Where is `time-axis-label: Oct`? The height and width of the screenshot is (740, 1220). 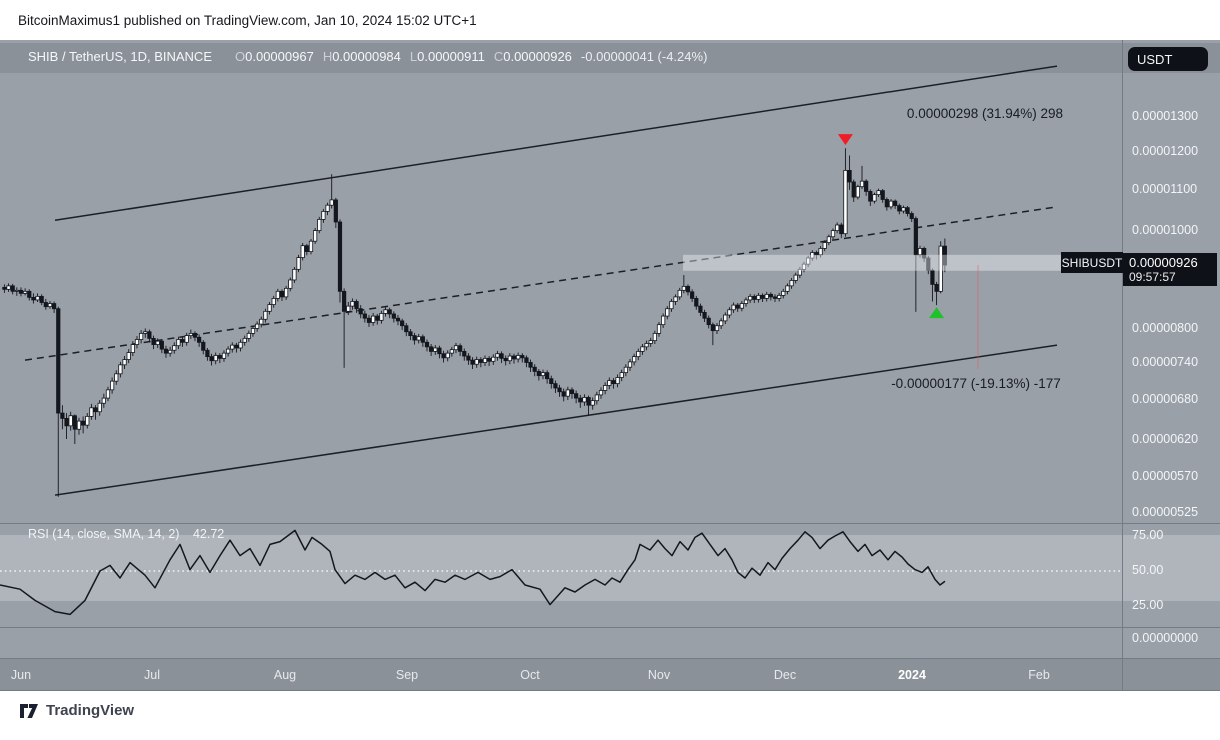
time-axis-label: Oct is located at coordinates (530, 675).